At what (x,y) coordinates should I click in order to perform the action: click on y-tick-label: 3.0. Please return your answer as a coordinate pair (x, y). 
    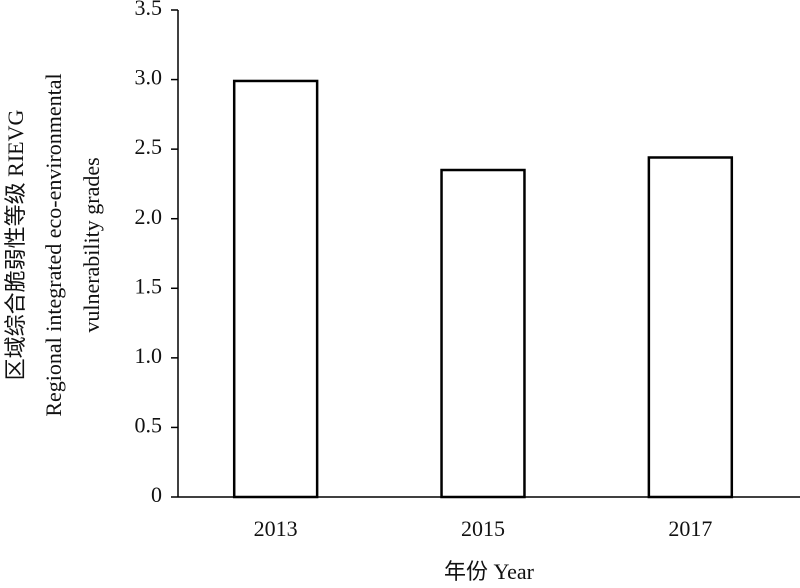
    Looking at the image, I should click on (149, 77).